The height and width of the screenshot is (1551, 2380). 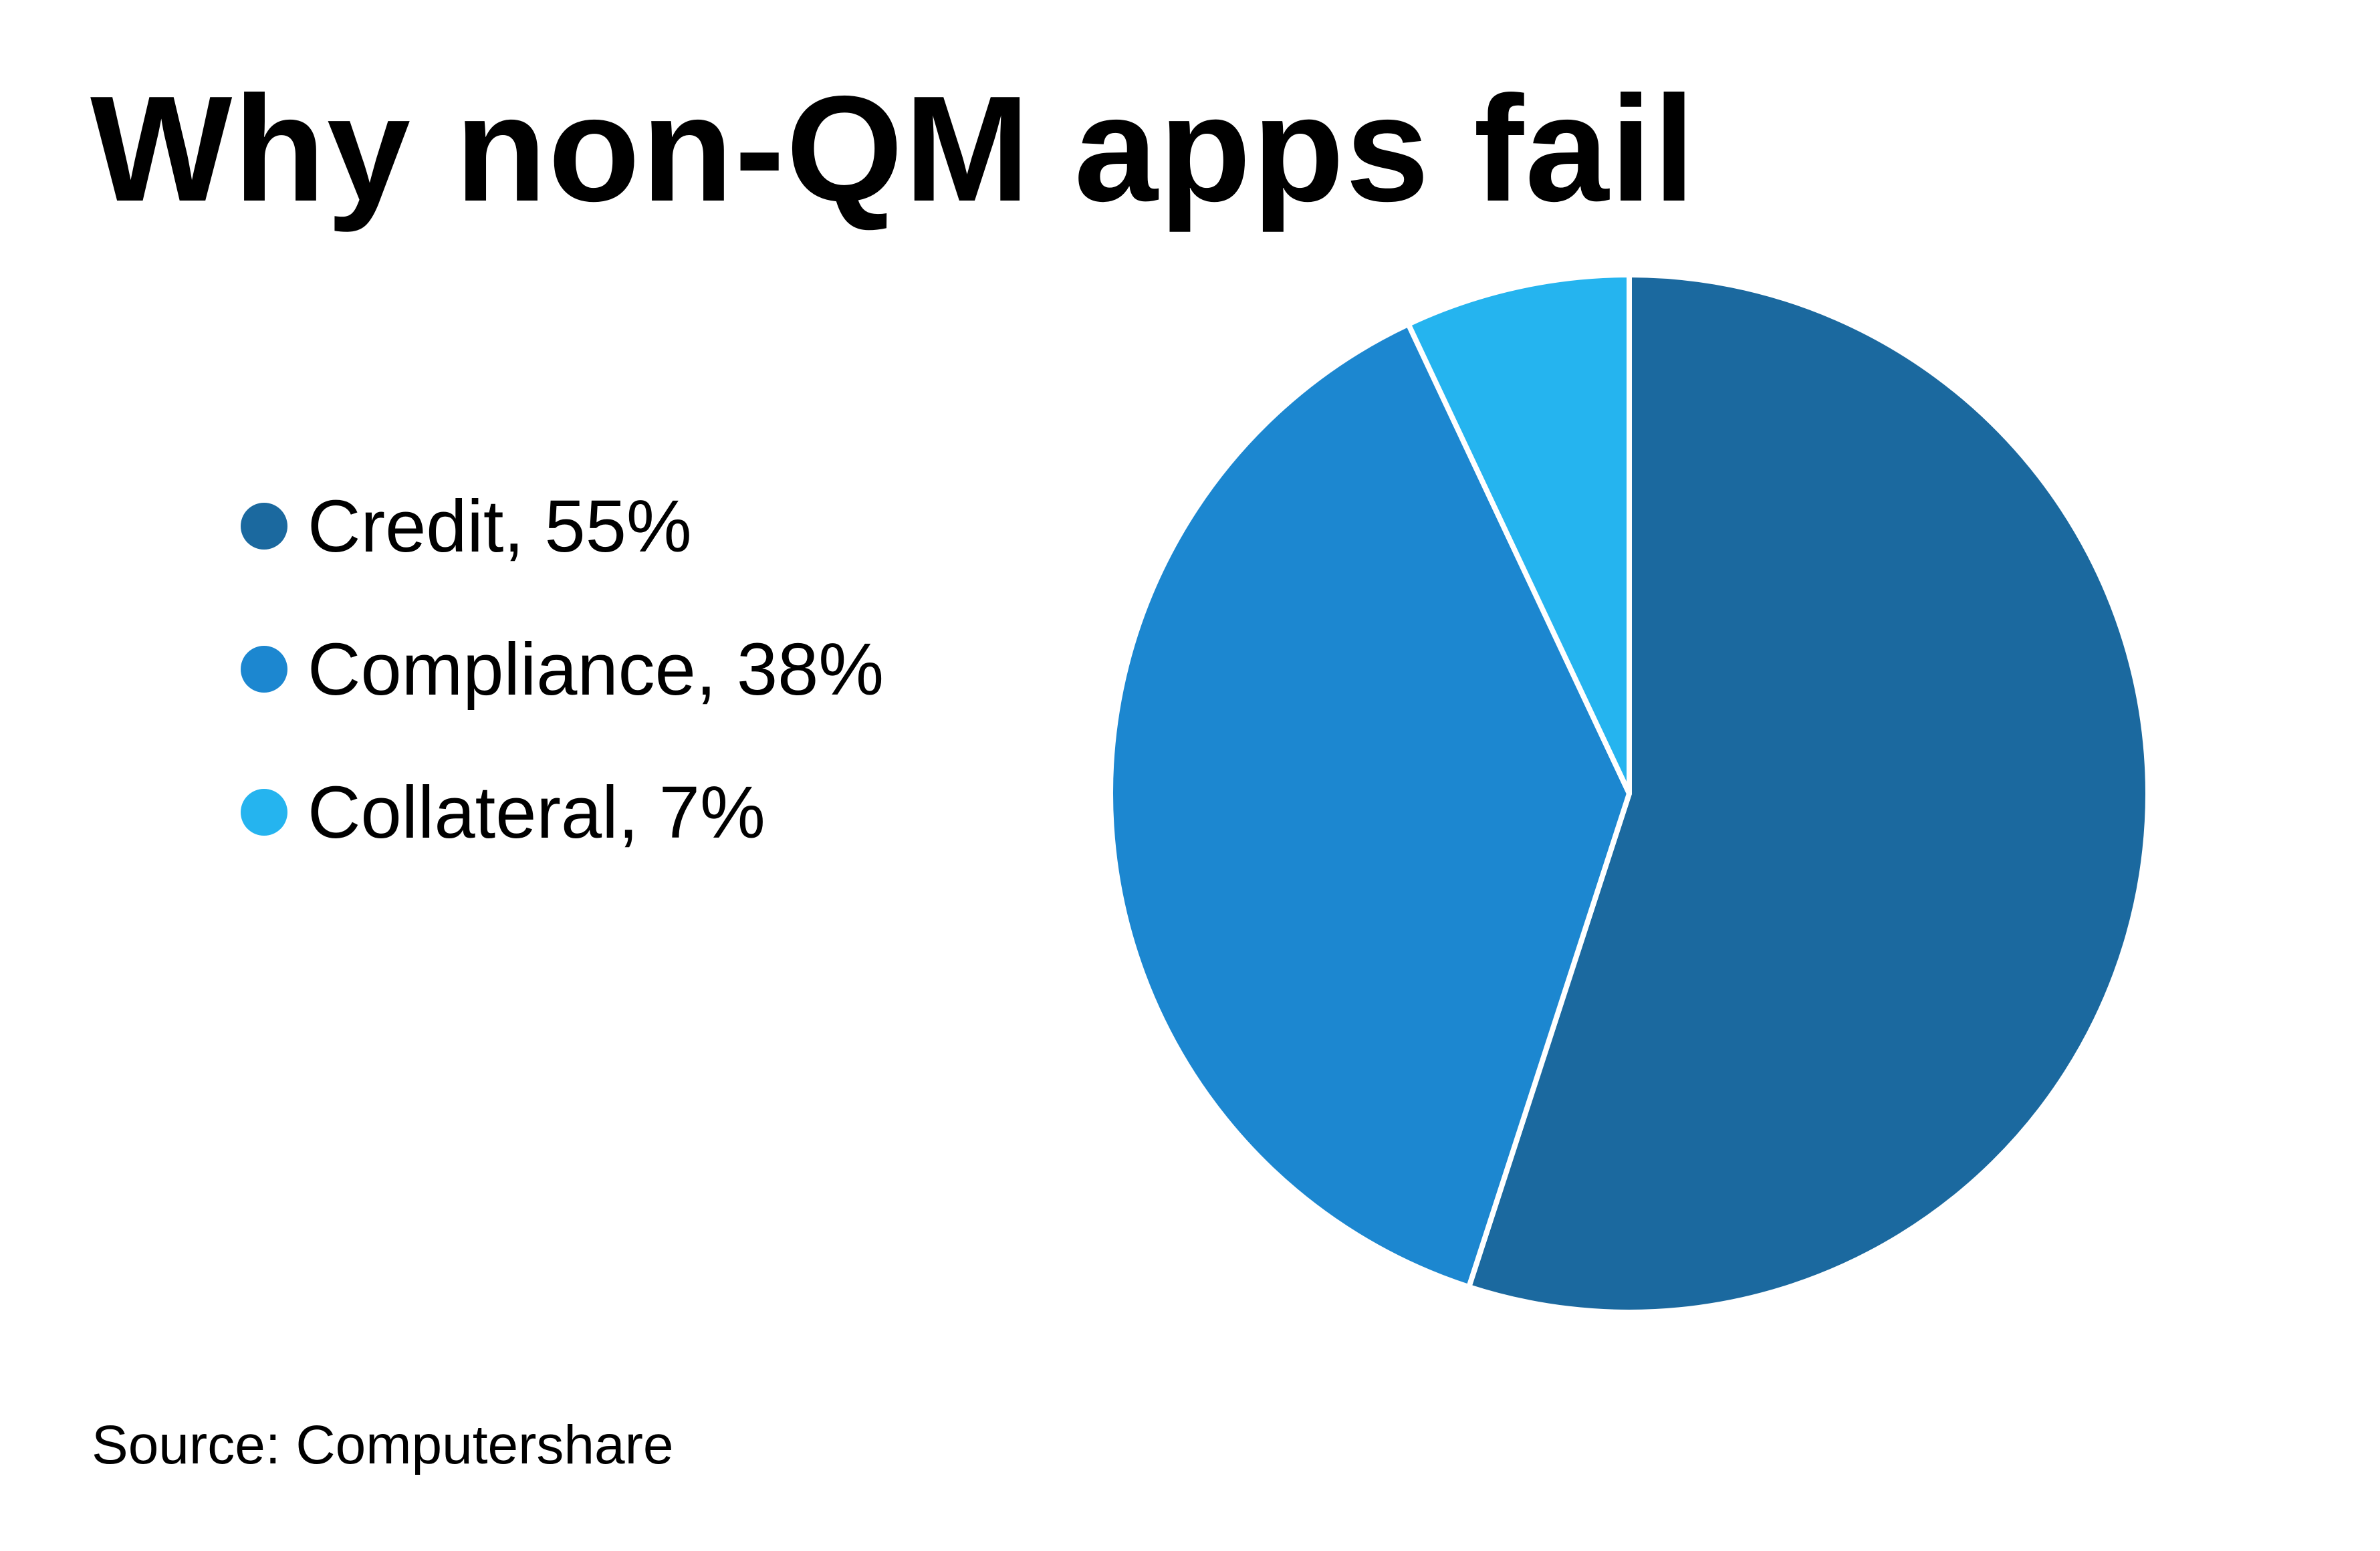 I want to click on legend-item-collateral: Collateral, 7%, so click(x=562, y=813).